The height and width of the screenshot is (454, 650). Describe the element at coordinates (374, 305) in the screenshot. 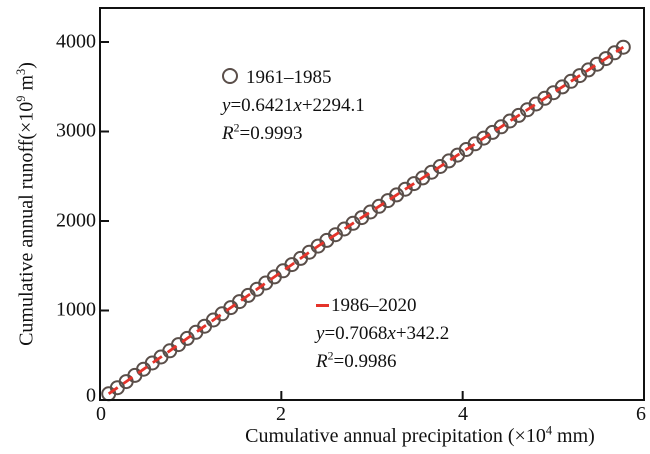

I see `legend-label: 1986–2020` at that location.